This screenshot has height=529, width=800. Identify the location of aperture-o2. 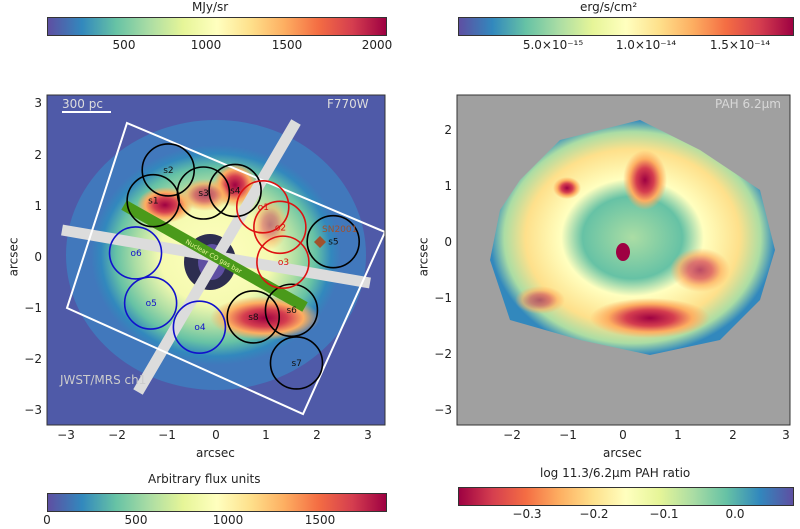
(280, 227).